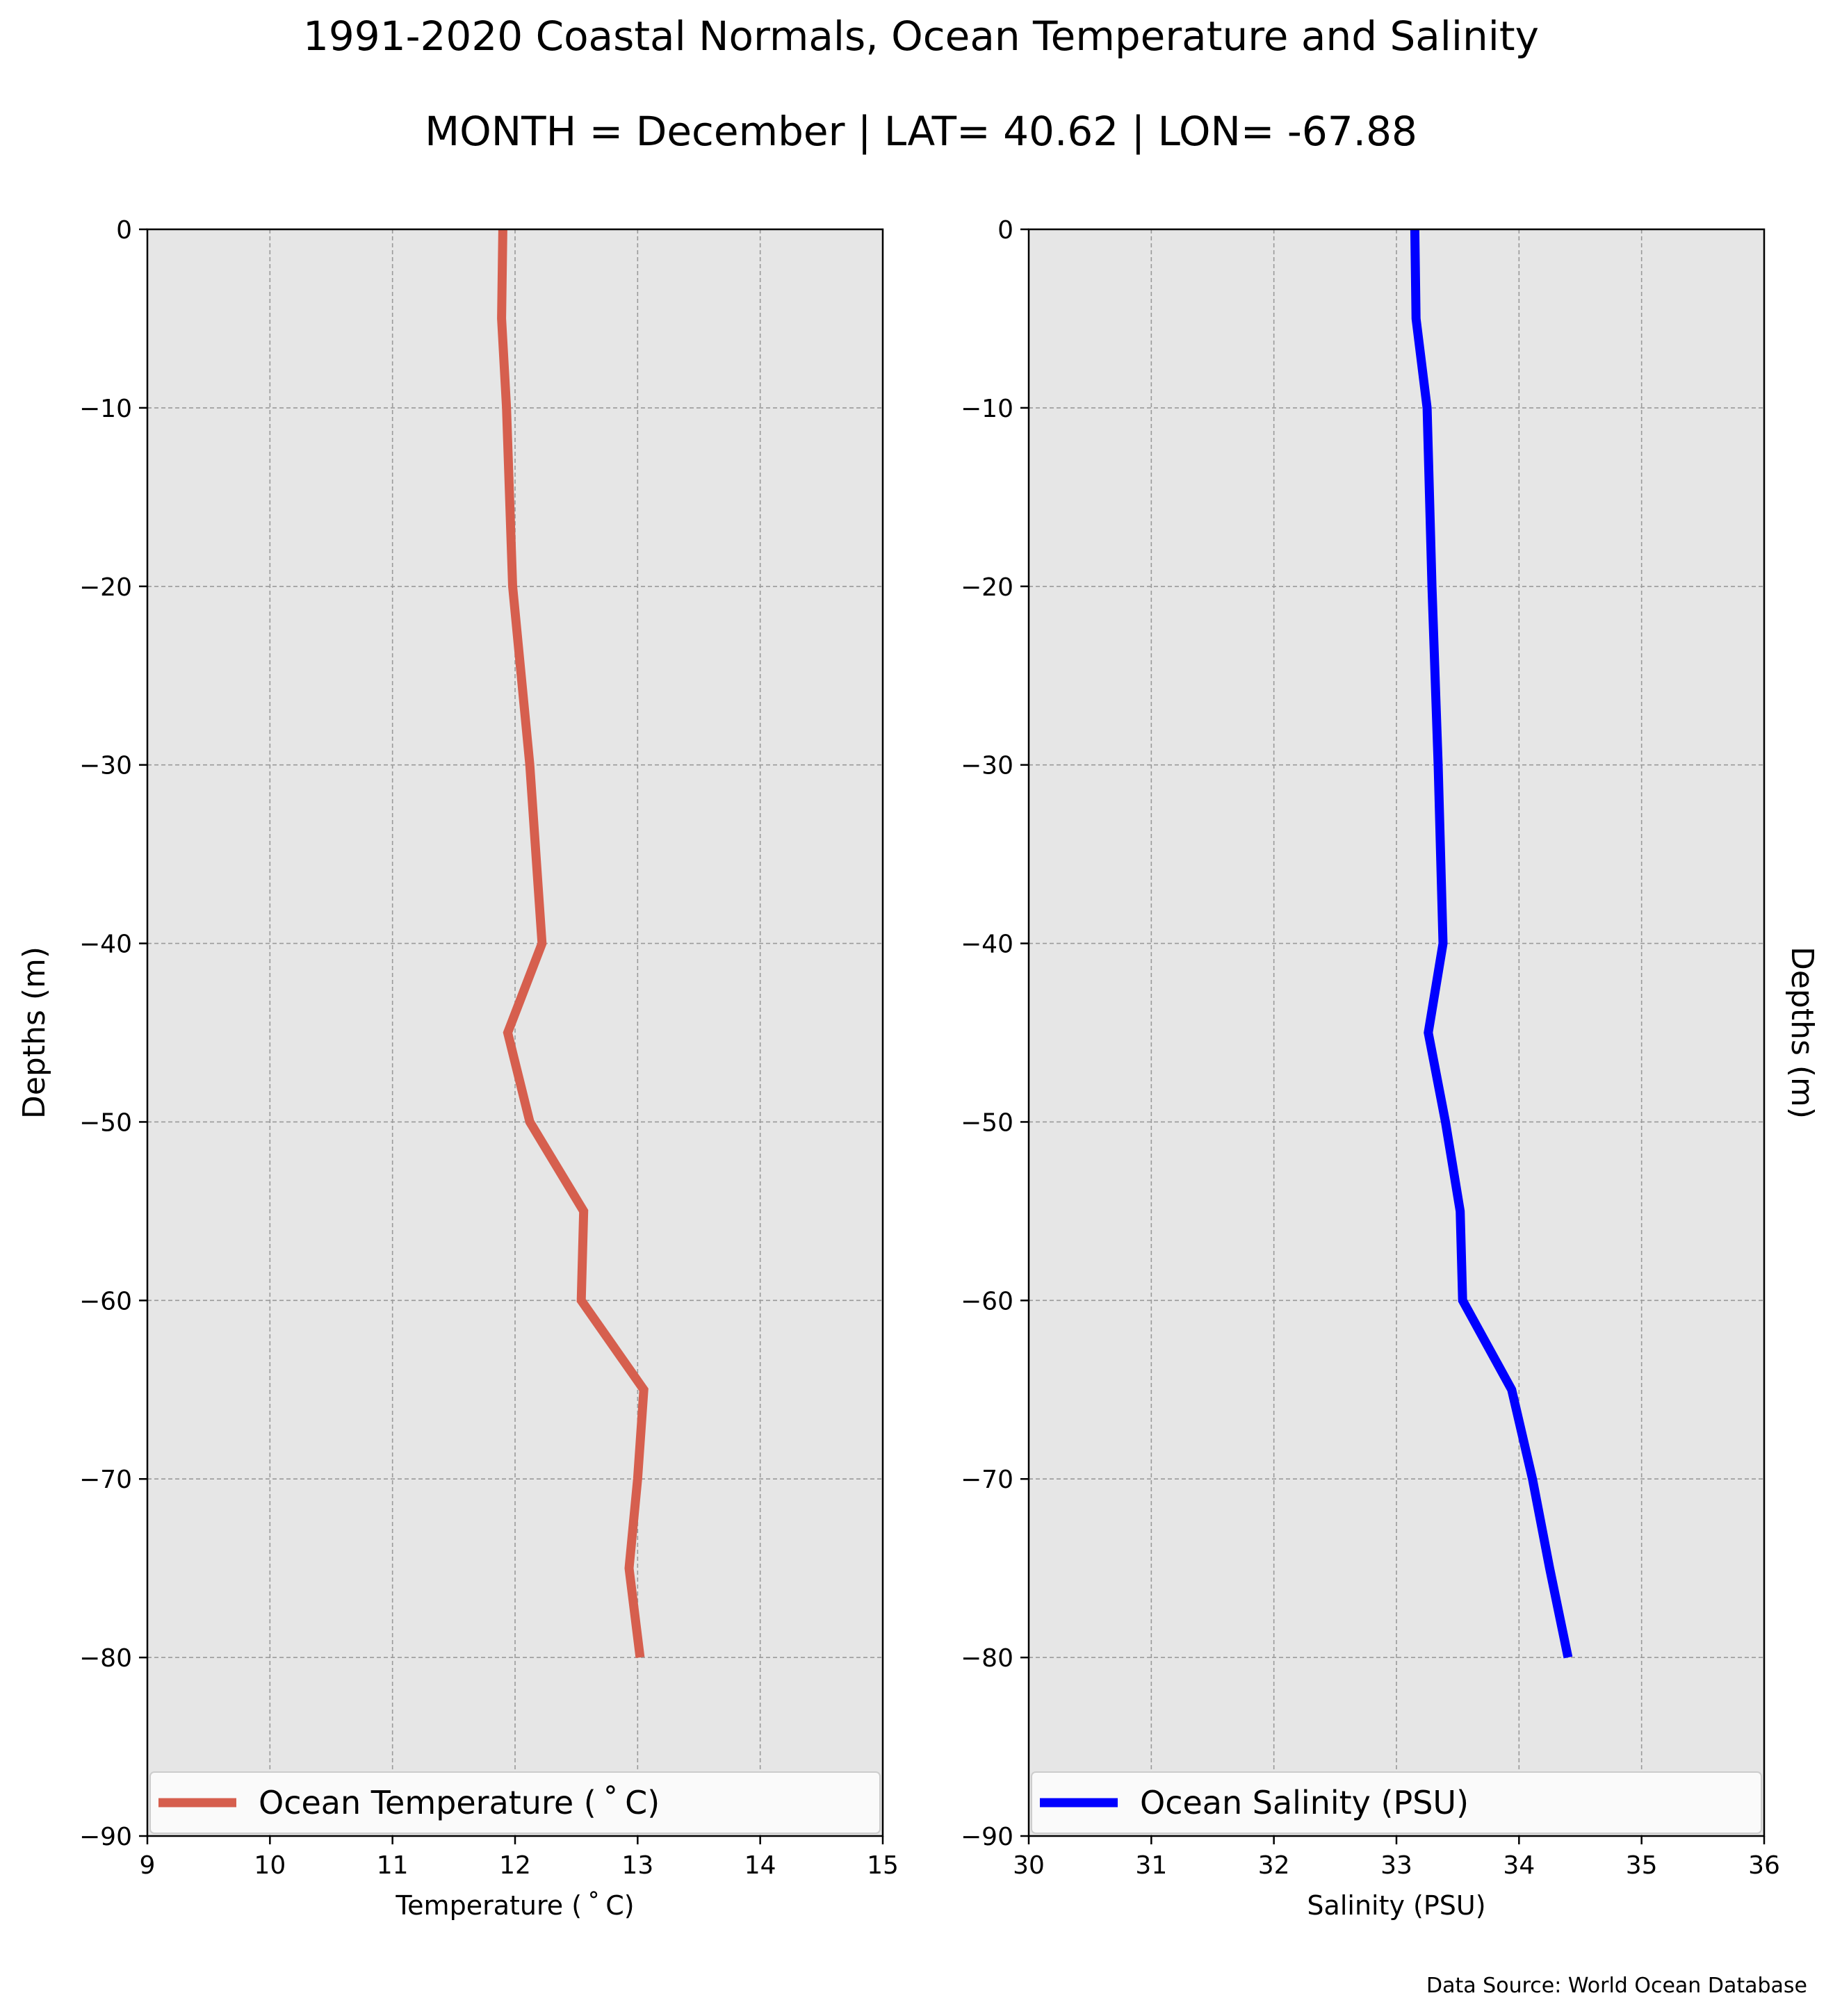 The width and height of the screenshot is (1842, 2016). Describe the element at coordinates (1642, 1866) in the screenshot. I see `x-tick-label: 35` at that location.